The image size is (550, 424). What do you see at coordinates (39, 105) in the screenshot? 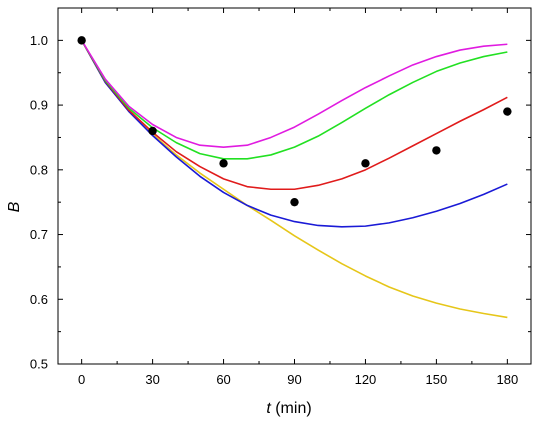
I see `y-tick-label: 0.9` at bounding box center [39, 105].